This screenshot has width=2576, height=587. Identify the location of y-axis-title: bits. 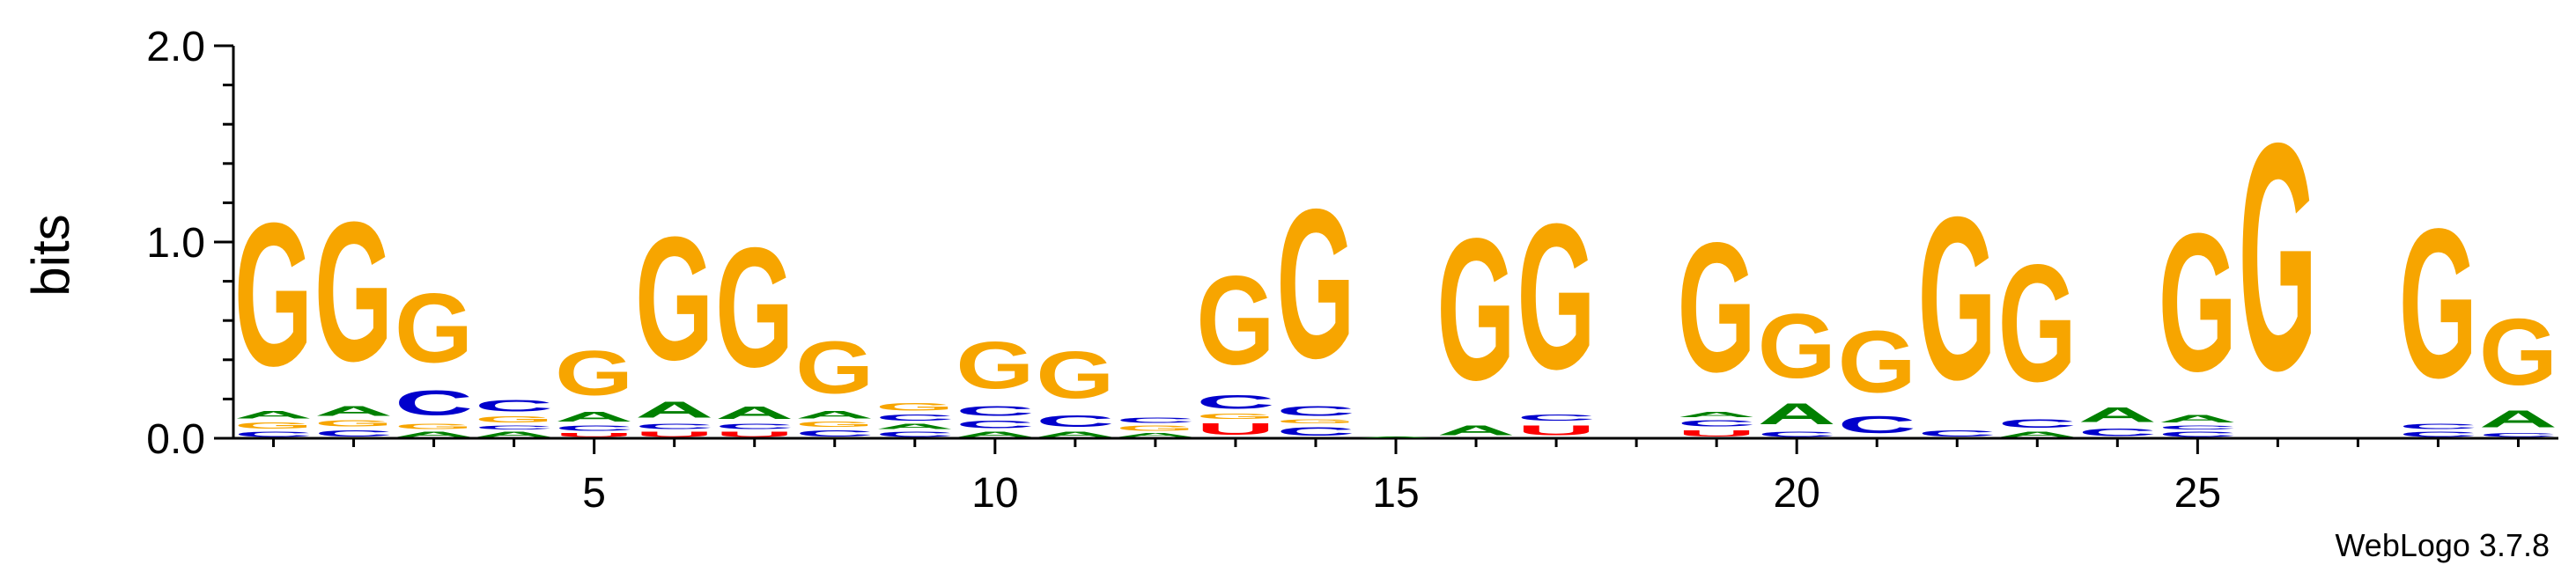
(50, 255).